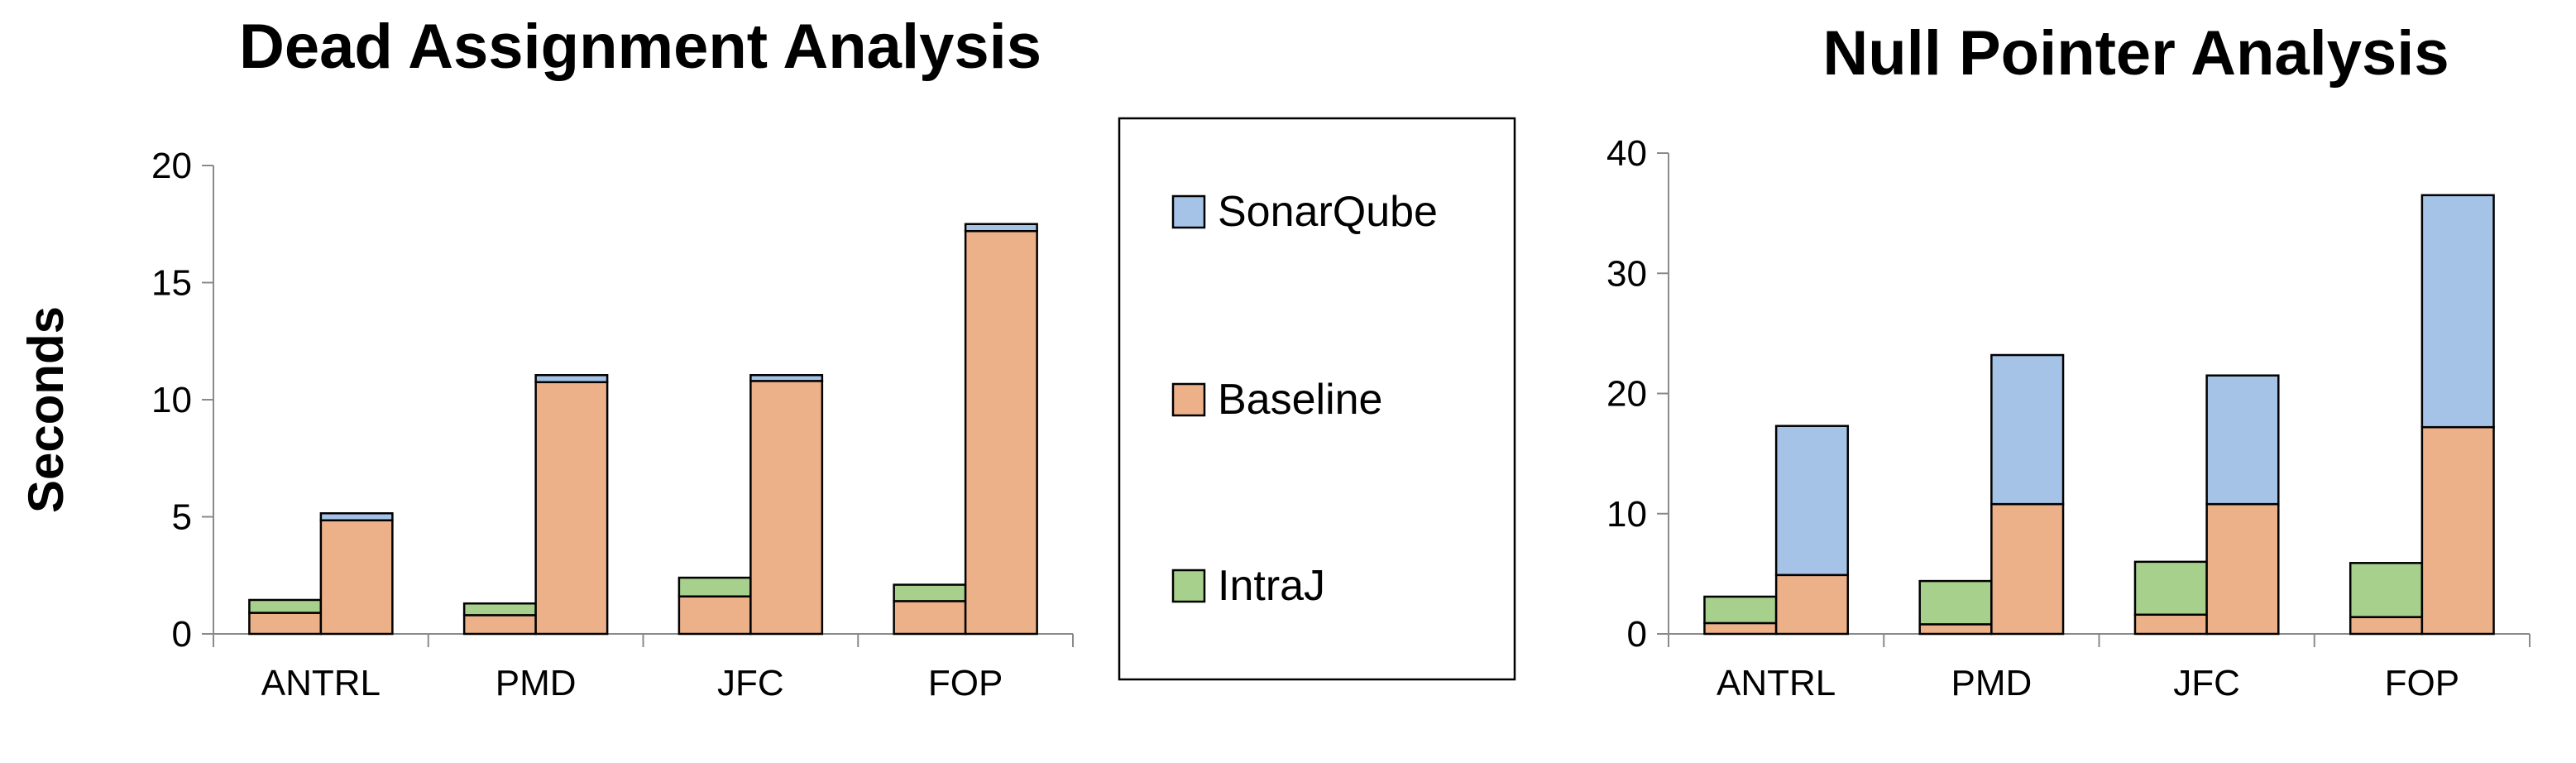 Image resolution: width=2576 pixels, height=763 pixels. Describe the element at coordinates (182, 517) in the screenshot. I see `y-tick-label: 5` at that location.